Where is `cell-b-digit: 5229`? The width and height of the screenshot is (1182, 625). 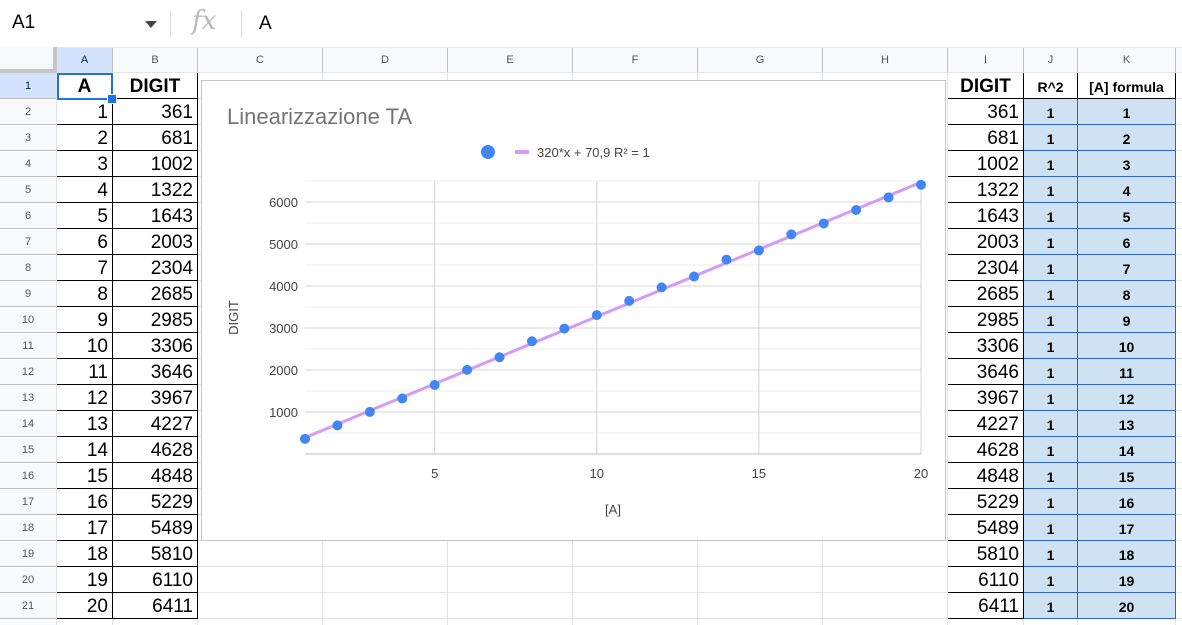 cell-b-digit: 5229 is located at coordinates (155, 502).